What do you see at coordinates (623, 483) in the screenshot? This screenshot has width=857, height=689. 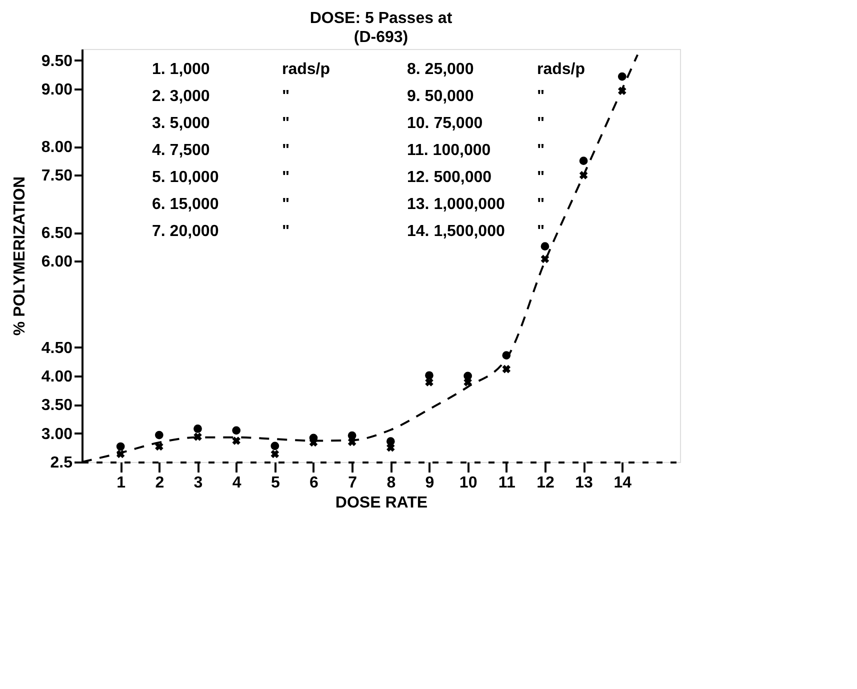 I see `x-tick-label: 14` at bounding box center [623, 483].